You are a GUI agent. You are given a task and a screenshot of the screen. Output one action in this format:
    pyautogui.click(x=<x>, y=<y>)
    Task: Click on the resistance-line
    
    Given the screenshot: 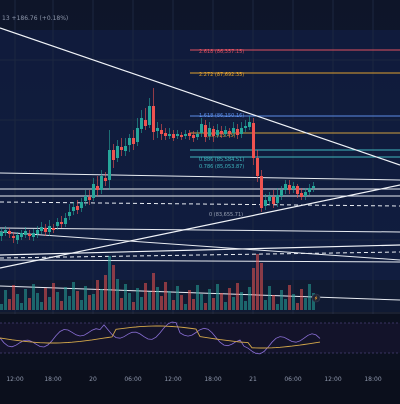 What is the action you would take?
    pyautogui.click(x=200, y=176)
    